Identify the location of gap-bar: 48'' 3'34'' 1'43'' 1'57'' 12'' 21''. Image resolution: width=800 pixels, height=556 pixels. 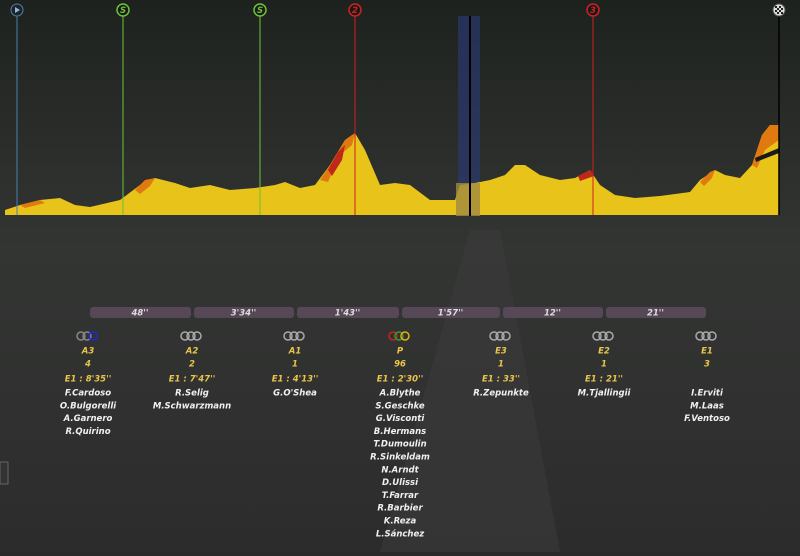
(398, 313).